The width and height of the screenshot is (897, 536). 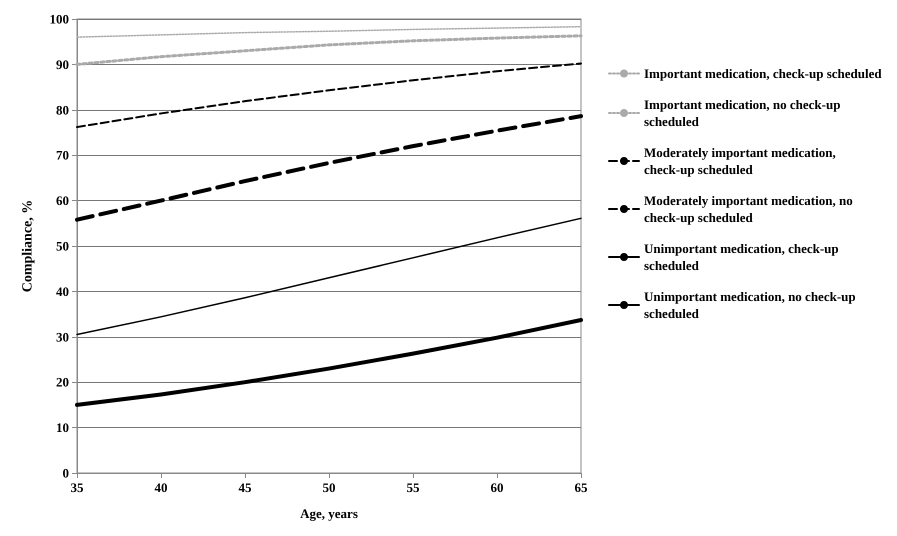 What do you see at coordinates (245, 487) in the screenshot?
I see `x-tick-label: 45` at bounding box center [245, 487].